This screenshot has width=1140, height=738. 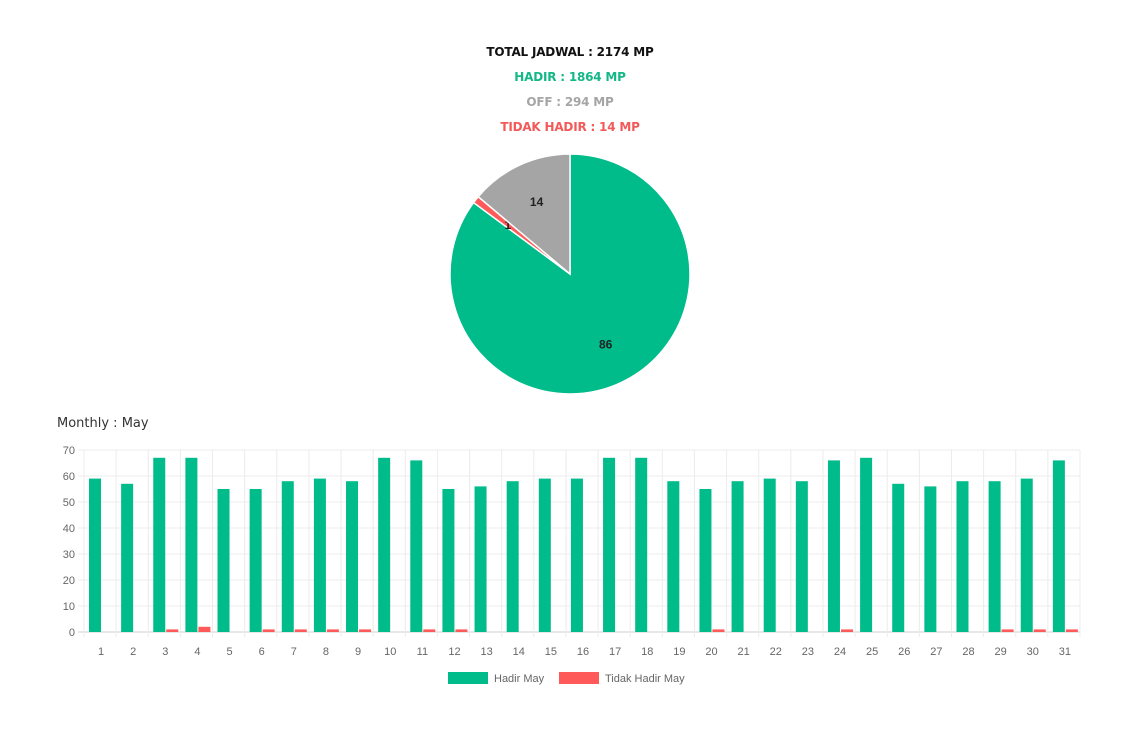 What do you see at coordinates (570, 102) in the screenshot?
I see `off-label: OFF : 294 MP` at bounding box center [570, 102].